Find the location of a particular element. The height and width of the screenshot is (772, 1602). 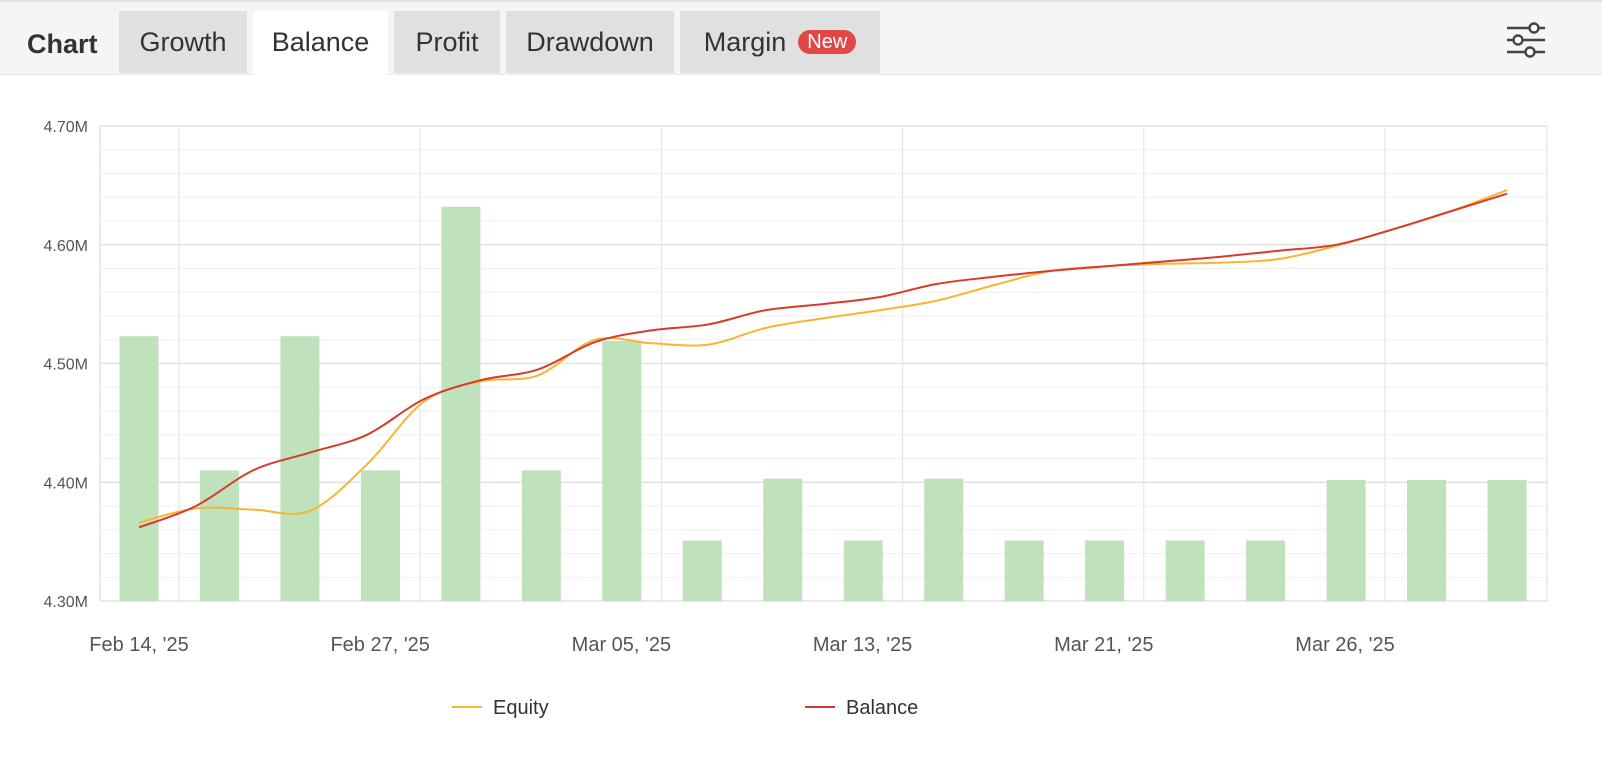

y-tick-label: 4.70M is located at coordinates (66, 127).